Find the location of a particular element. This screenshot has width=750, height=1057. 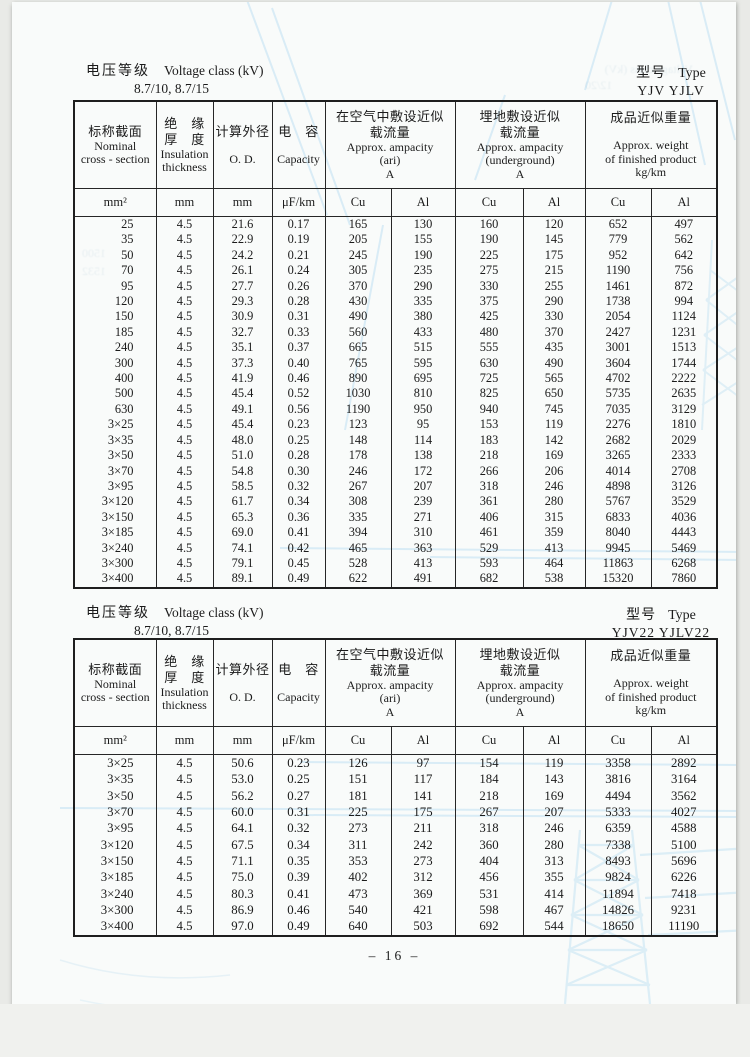

table-cell: 2276 is located at coordinates (618, 425).